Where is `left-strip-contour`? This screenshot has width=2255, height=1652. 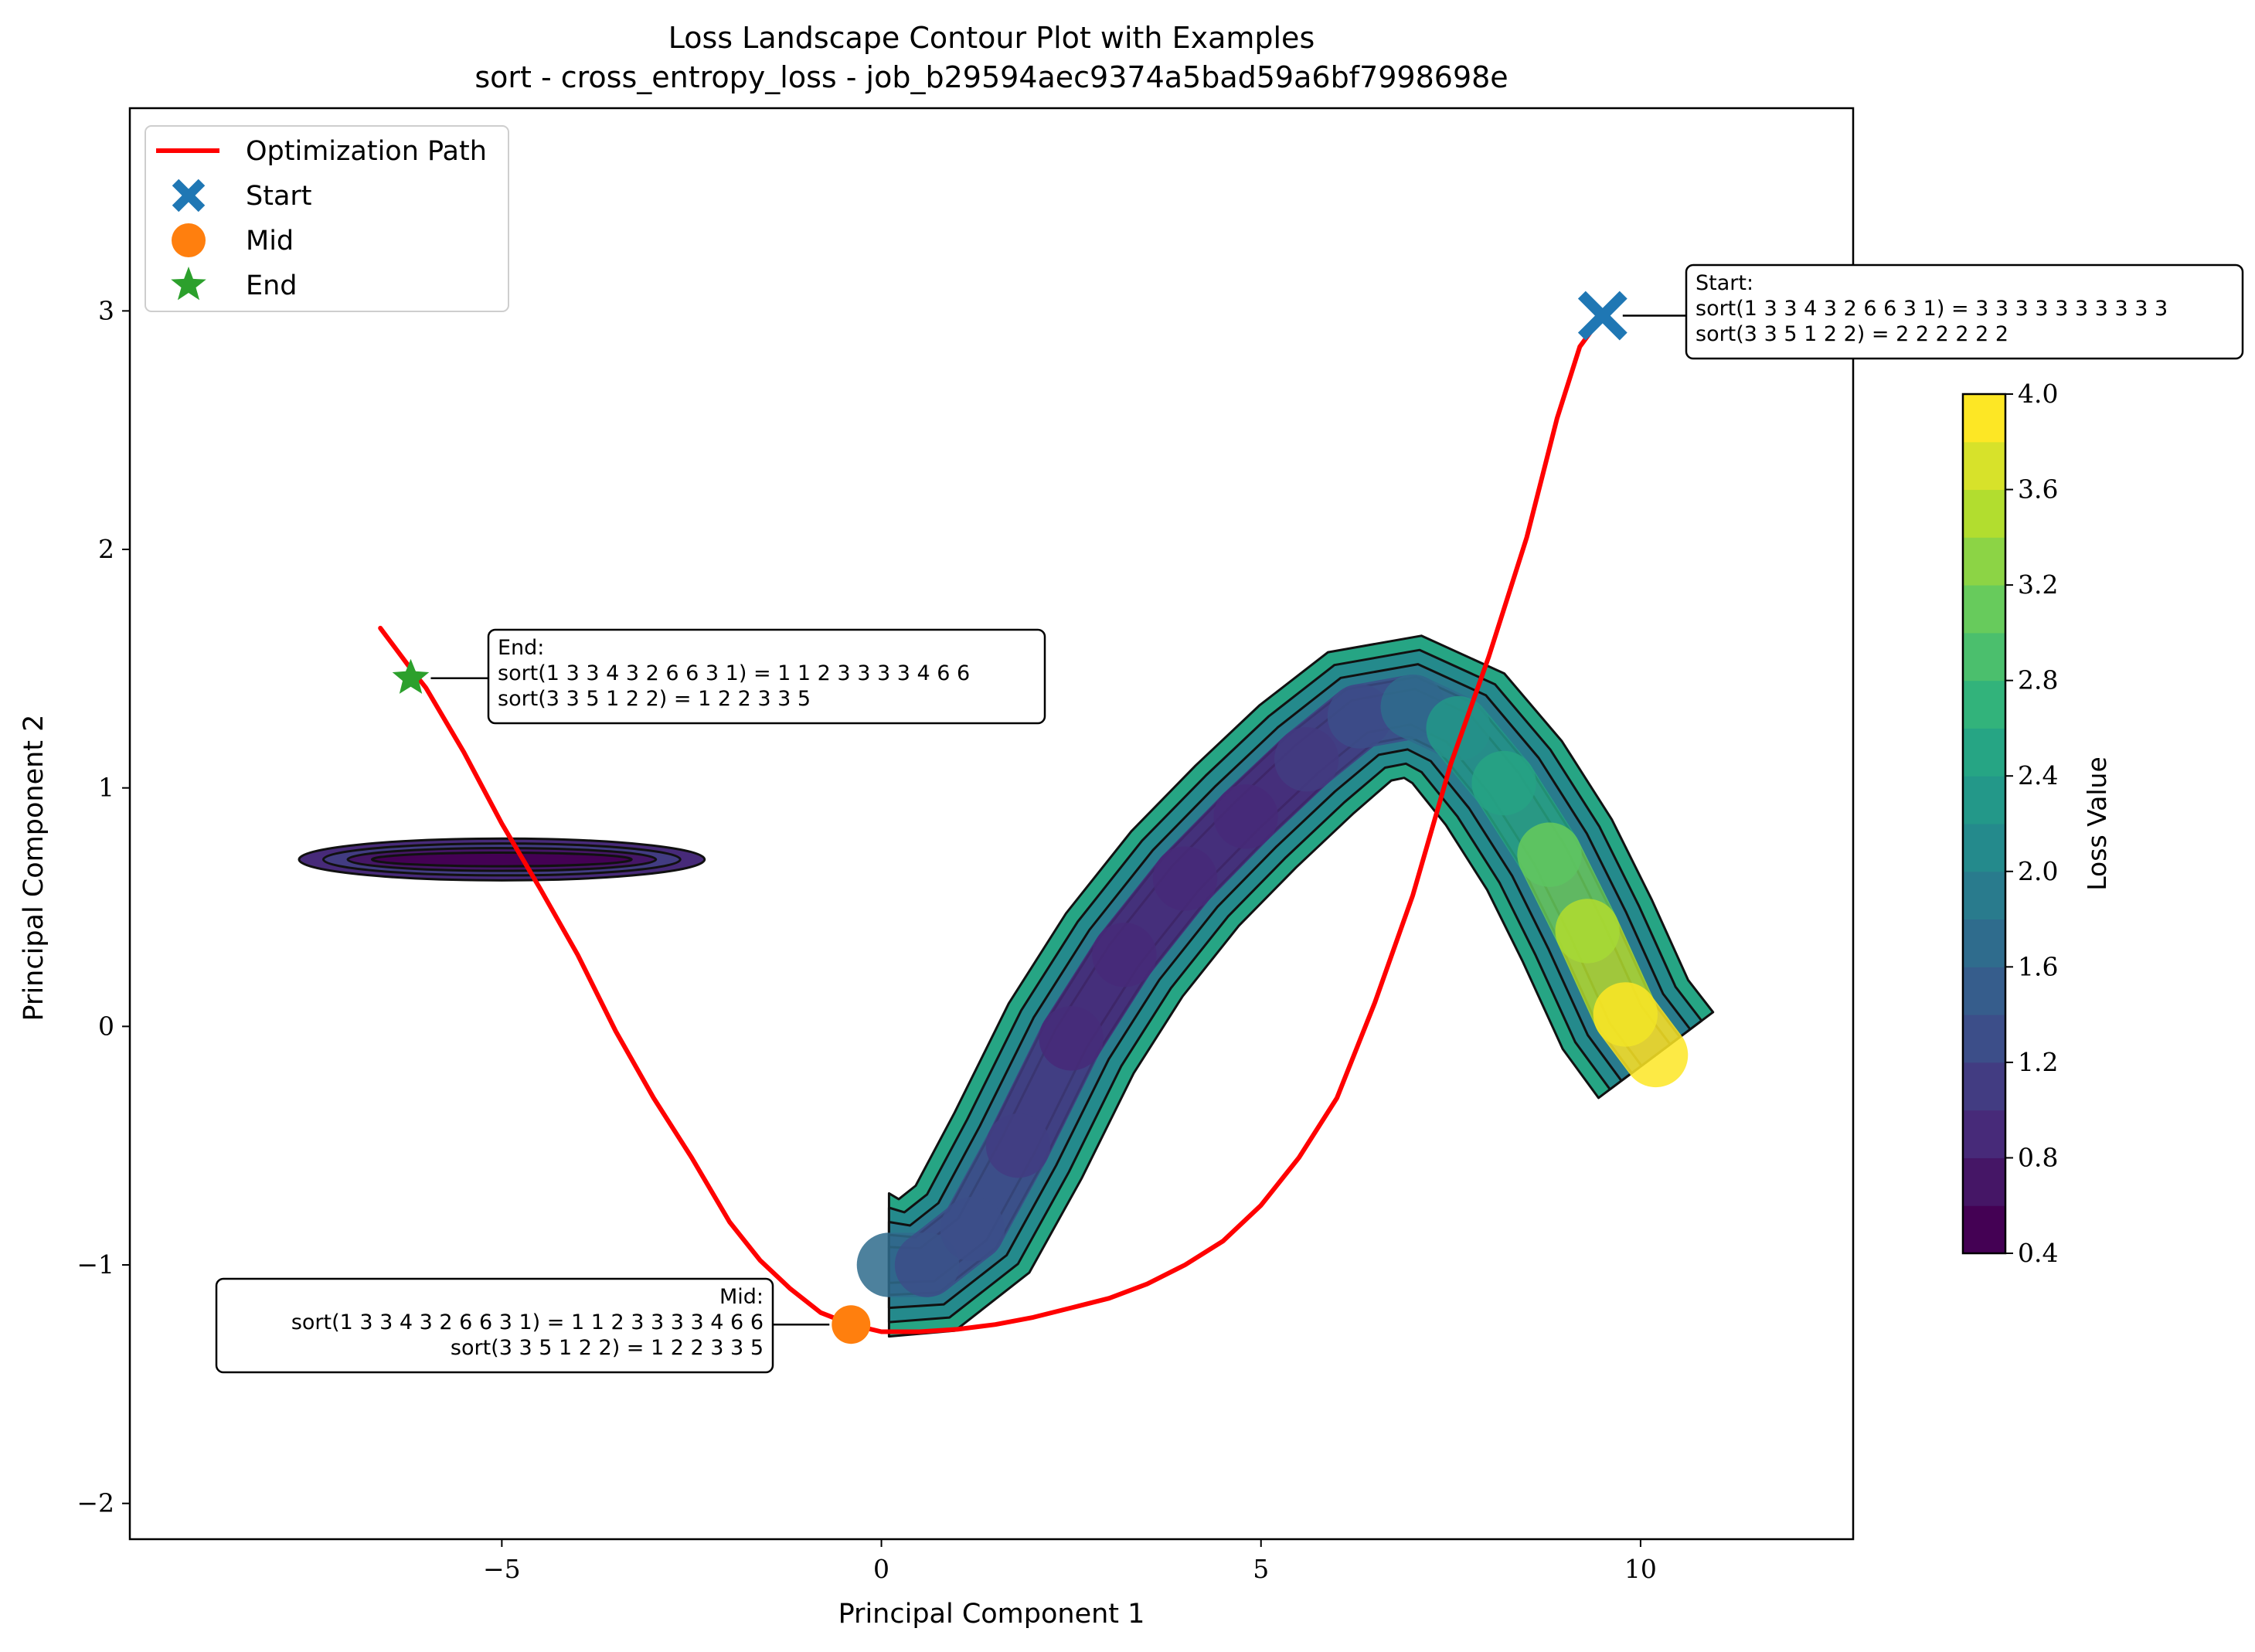
left-strip-contour is located at coordinates (501, 859).